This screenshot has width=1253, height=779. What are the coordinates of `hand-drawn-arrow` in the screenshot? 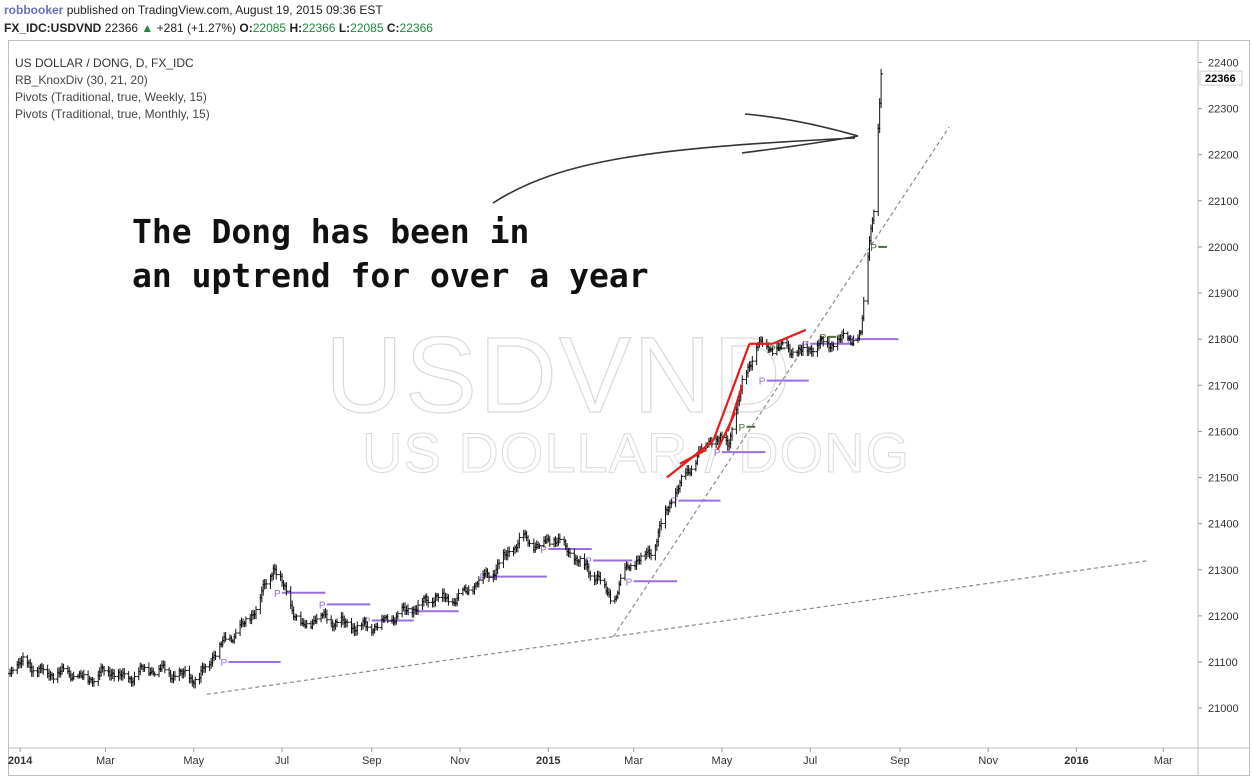 It's located at (675, 158).